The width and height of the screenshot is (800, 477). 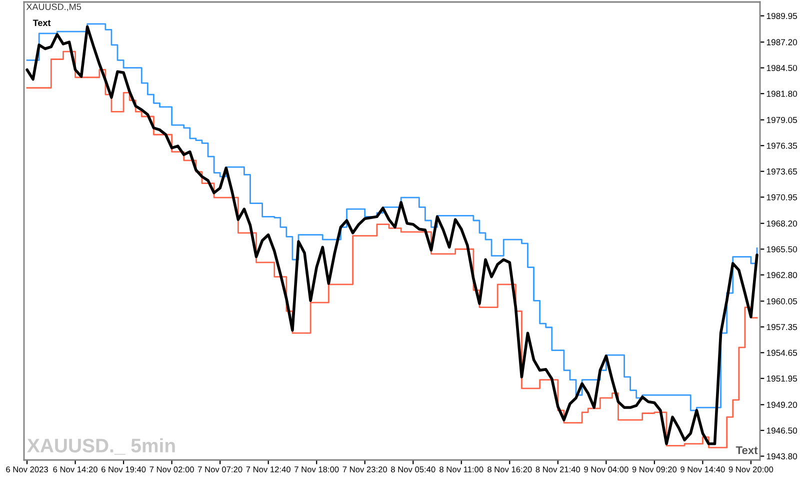 I want to click on y-tick-label: 1970.95, so click(x=782, y=197).